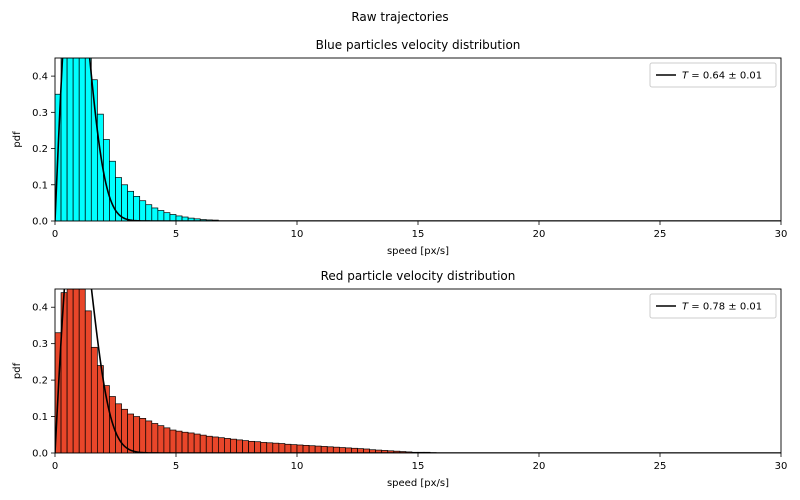  What do you see at coordinates (418, 45) in the screenshot?
I see `chart-title: Blue particles velocity distribution` at bounding box center [418, 45].